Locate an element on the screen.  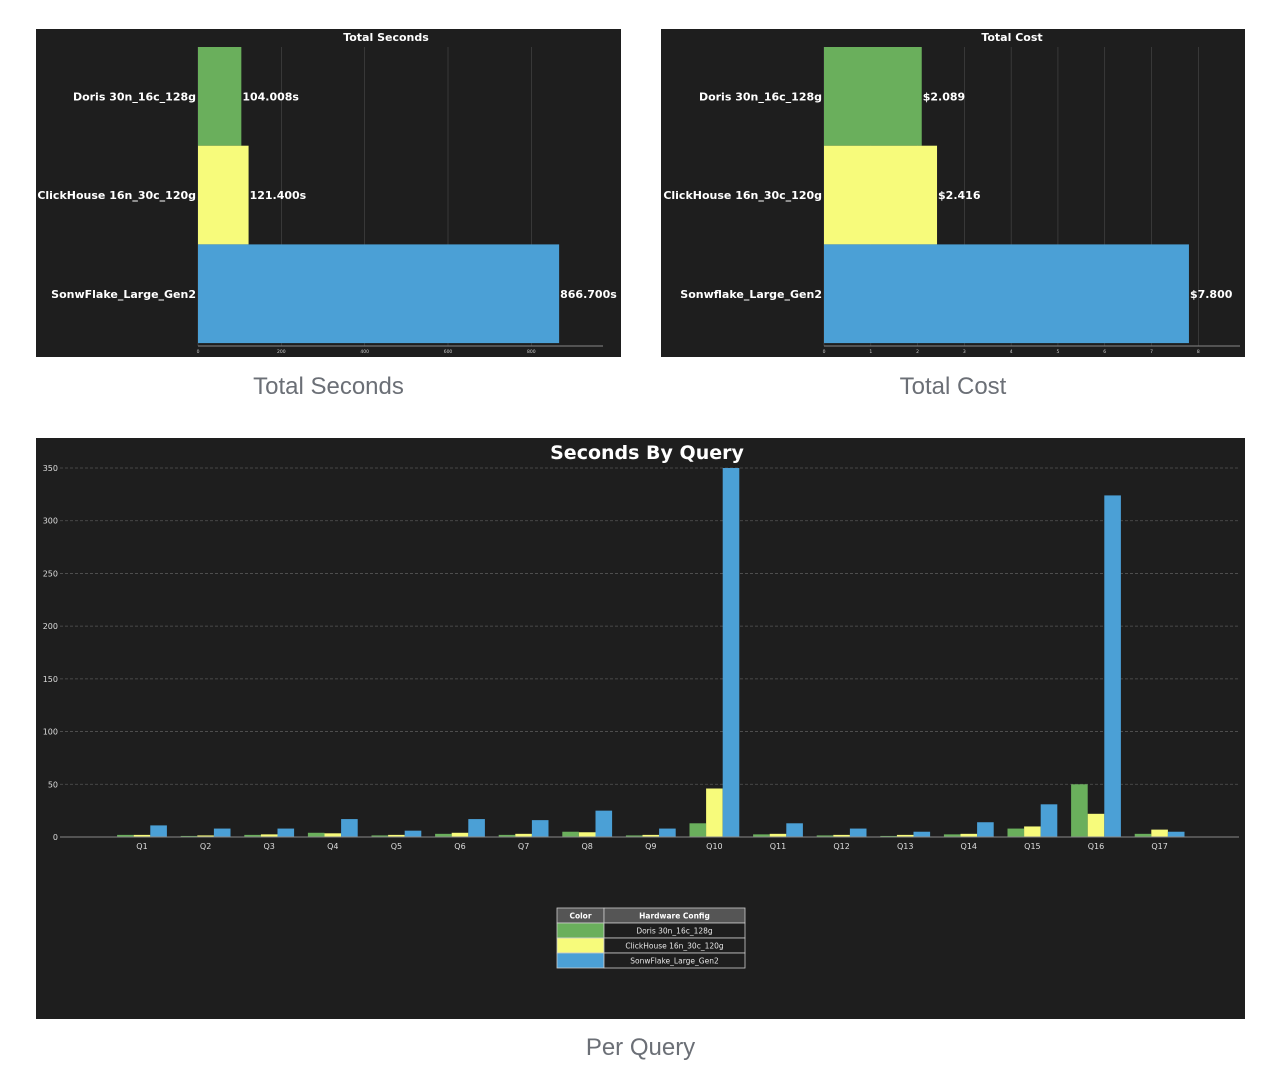
y-tick-label: 100 is located at coordinates (50, 732).